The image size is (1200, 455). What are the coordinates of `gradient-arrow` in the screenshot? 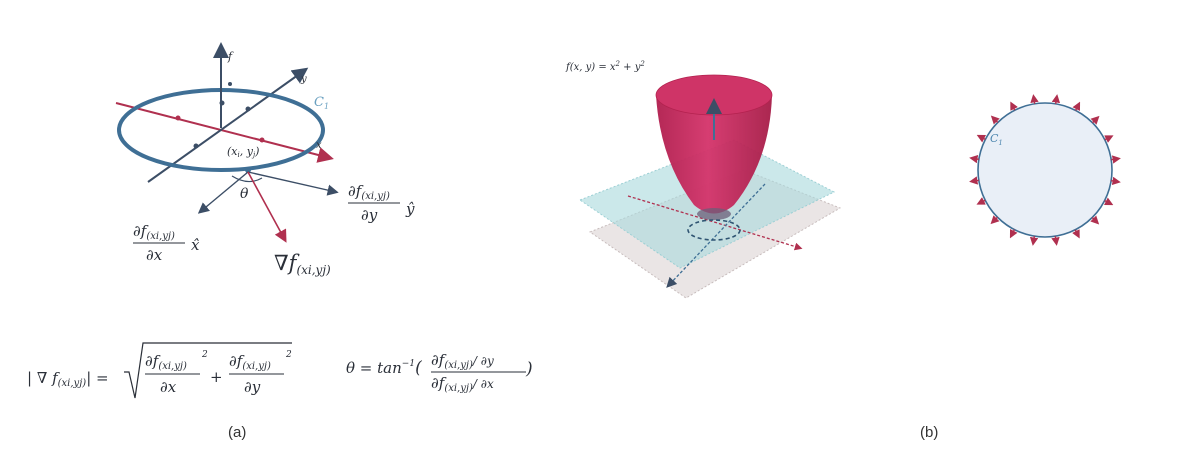 It's located at (267, 207).